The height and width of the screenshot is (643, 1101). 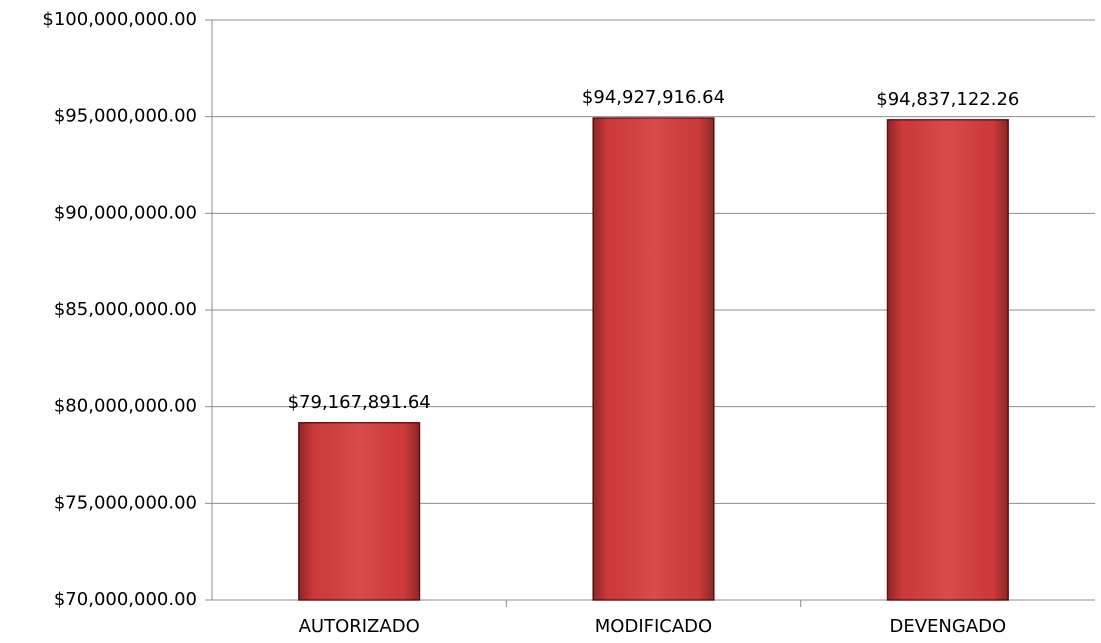 I want to click on y-tick-label: $90,000,000.00, so click(x=125, y=212).